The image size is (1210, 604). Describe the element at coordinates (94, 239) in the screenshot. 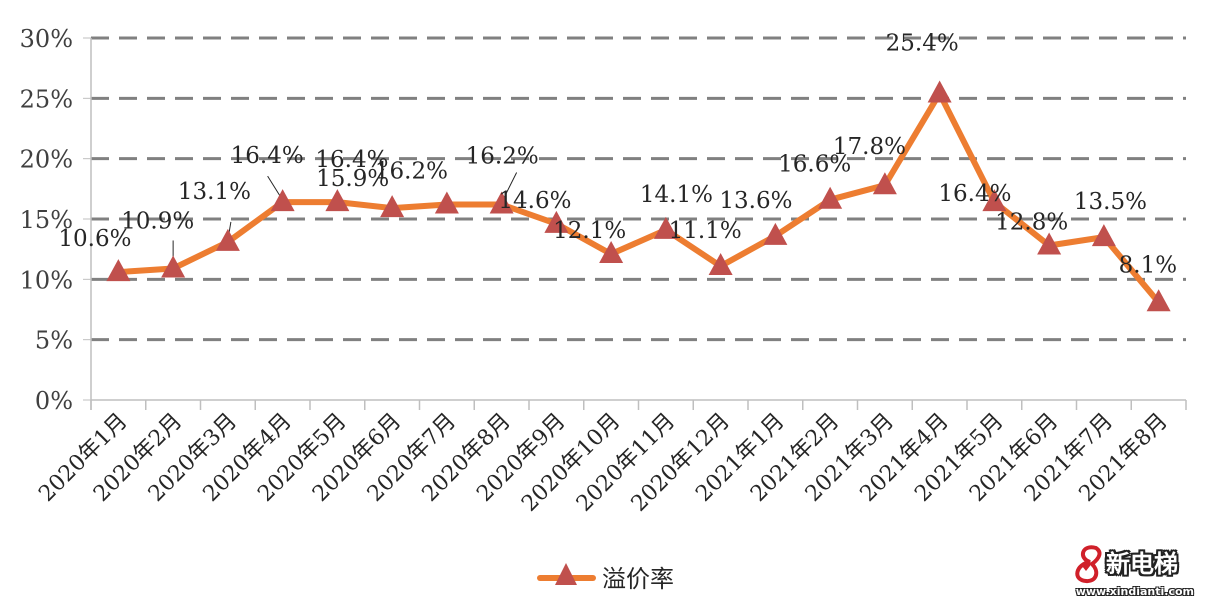

I see `data-label: 10.6%` at that location.